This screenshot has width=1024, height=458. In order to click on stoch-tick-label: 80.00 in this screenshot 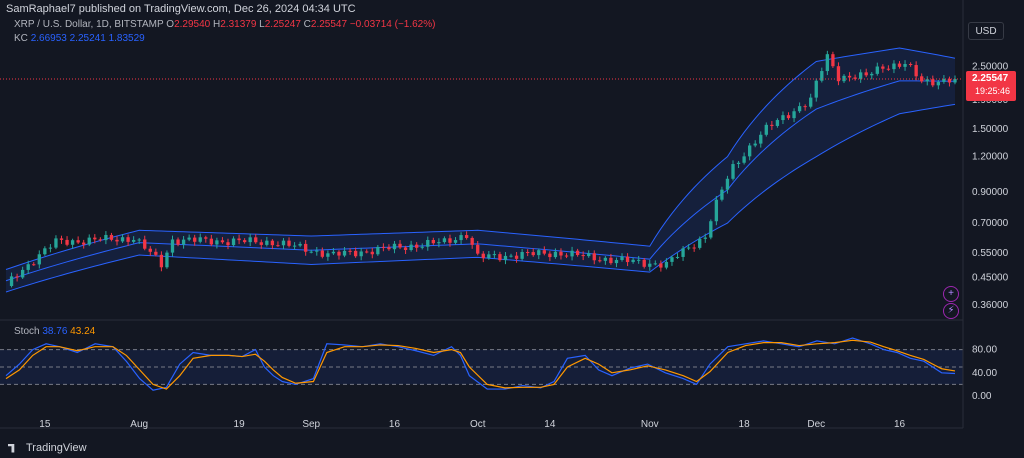, I will do `click(984, 350)`.